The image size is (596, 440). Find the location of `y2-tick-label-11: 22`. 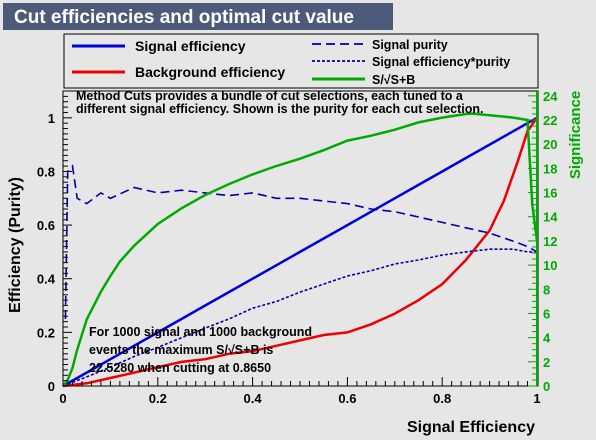

y2-tick-label-11: 22 is located at coordinates (550, 120).